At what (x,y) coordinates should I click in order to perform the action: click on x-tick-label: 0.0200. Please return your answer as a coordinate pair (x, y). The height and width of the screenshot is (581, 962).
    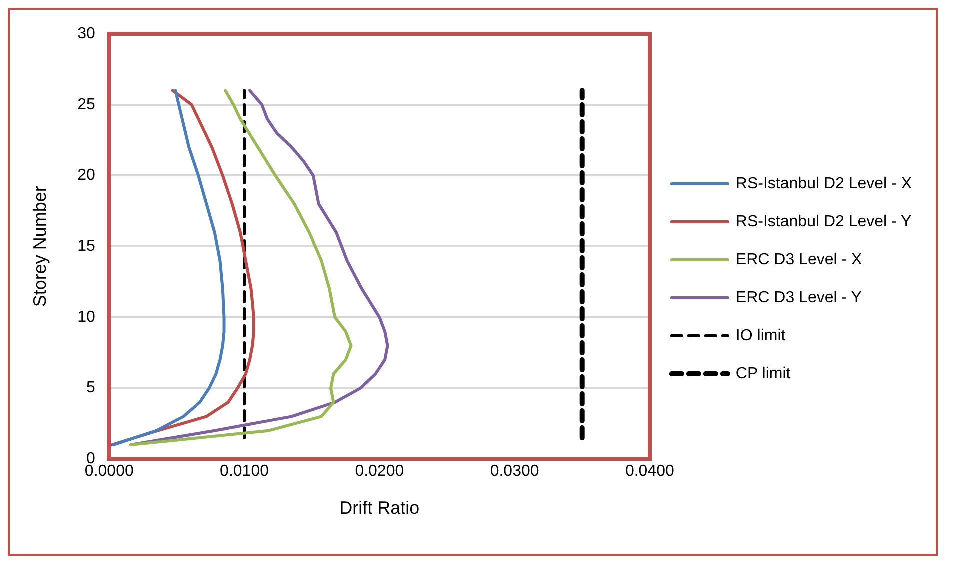
    Looking at the image, I should click on (379, 471).